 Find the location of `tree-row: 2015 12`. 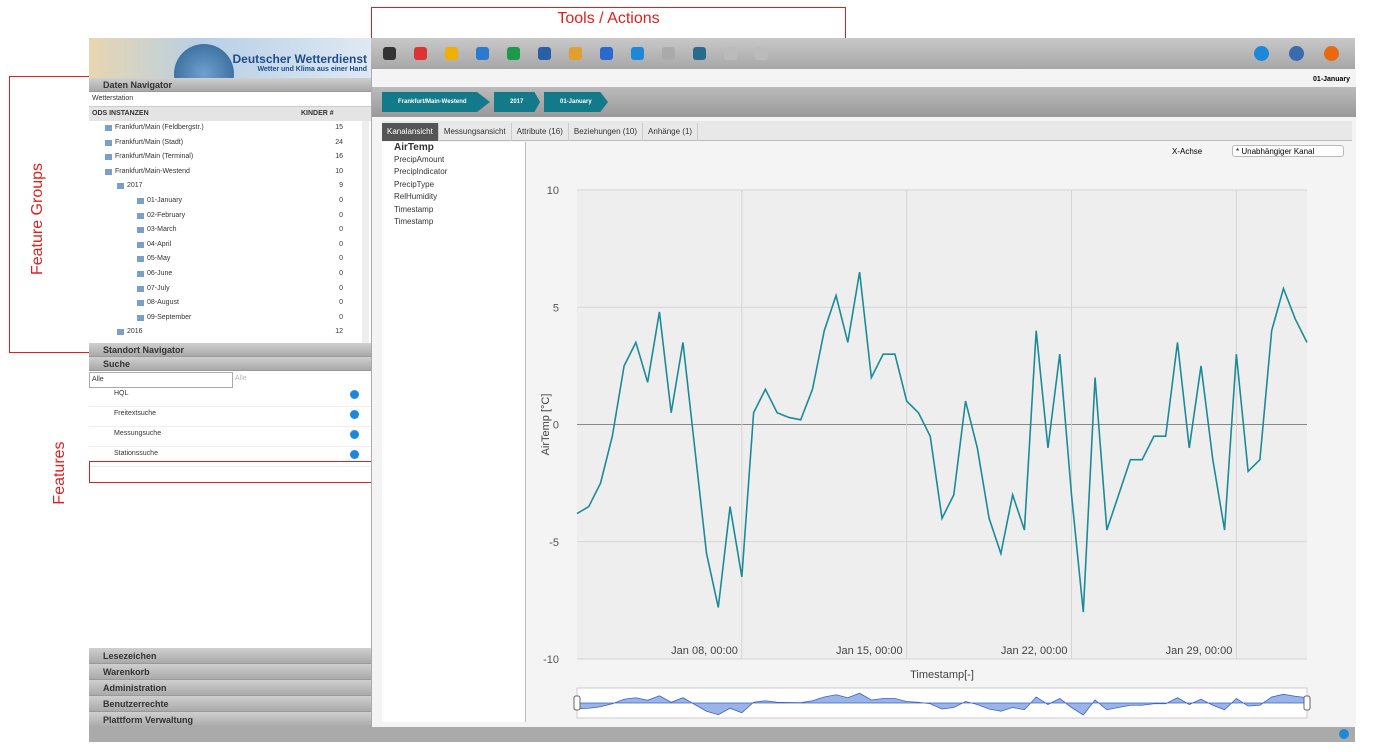

tree-row: 2015 12 is located at coordinates (224, 341).